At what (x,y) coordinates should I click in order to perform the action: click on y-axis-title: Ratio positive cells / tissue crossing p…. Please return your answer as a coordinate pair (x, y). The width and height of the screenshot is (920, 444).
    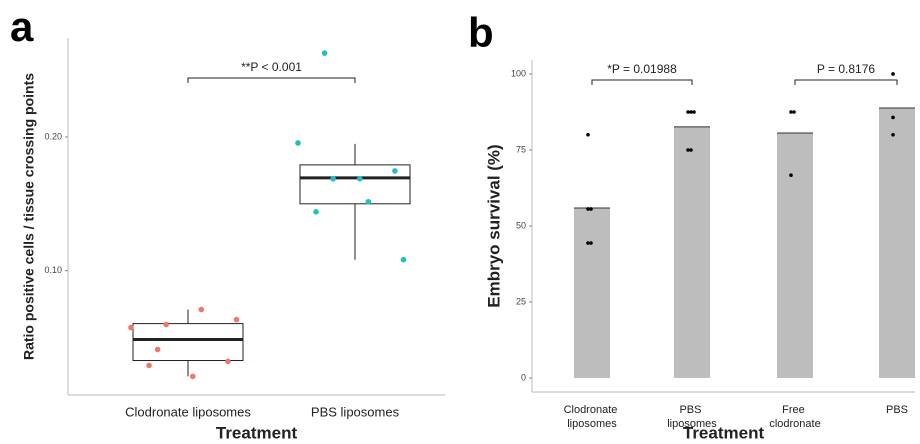
    Looking at the image, I should click on (29, 216).